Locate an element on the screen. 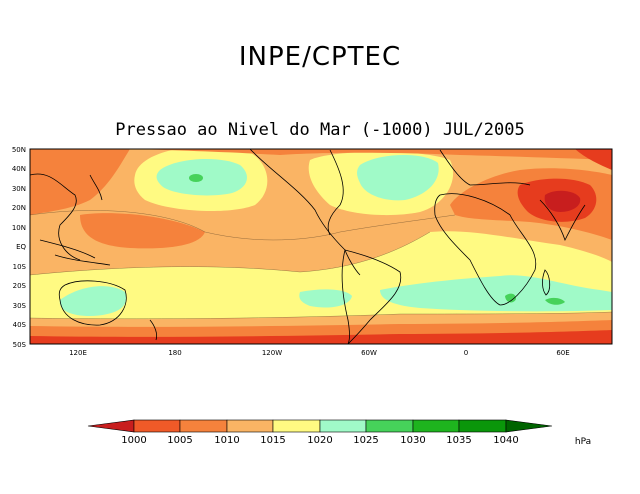 This screenshot has width=640, height=494. lat-label: 10S is located at coordinates (20, 267).